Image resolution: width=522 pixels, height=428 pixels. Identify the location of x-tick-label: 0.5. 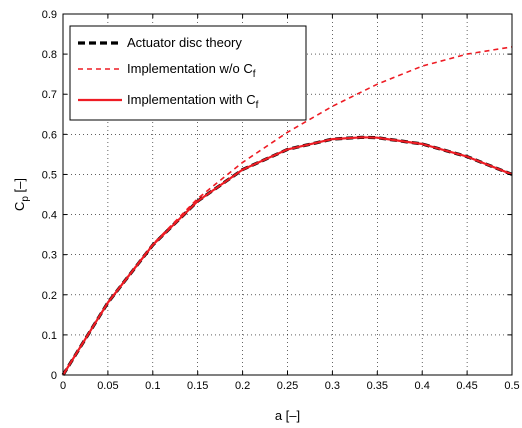
(511, 386).